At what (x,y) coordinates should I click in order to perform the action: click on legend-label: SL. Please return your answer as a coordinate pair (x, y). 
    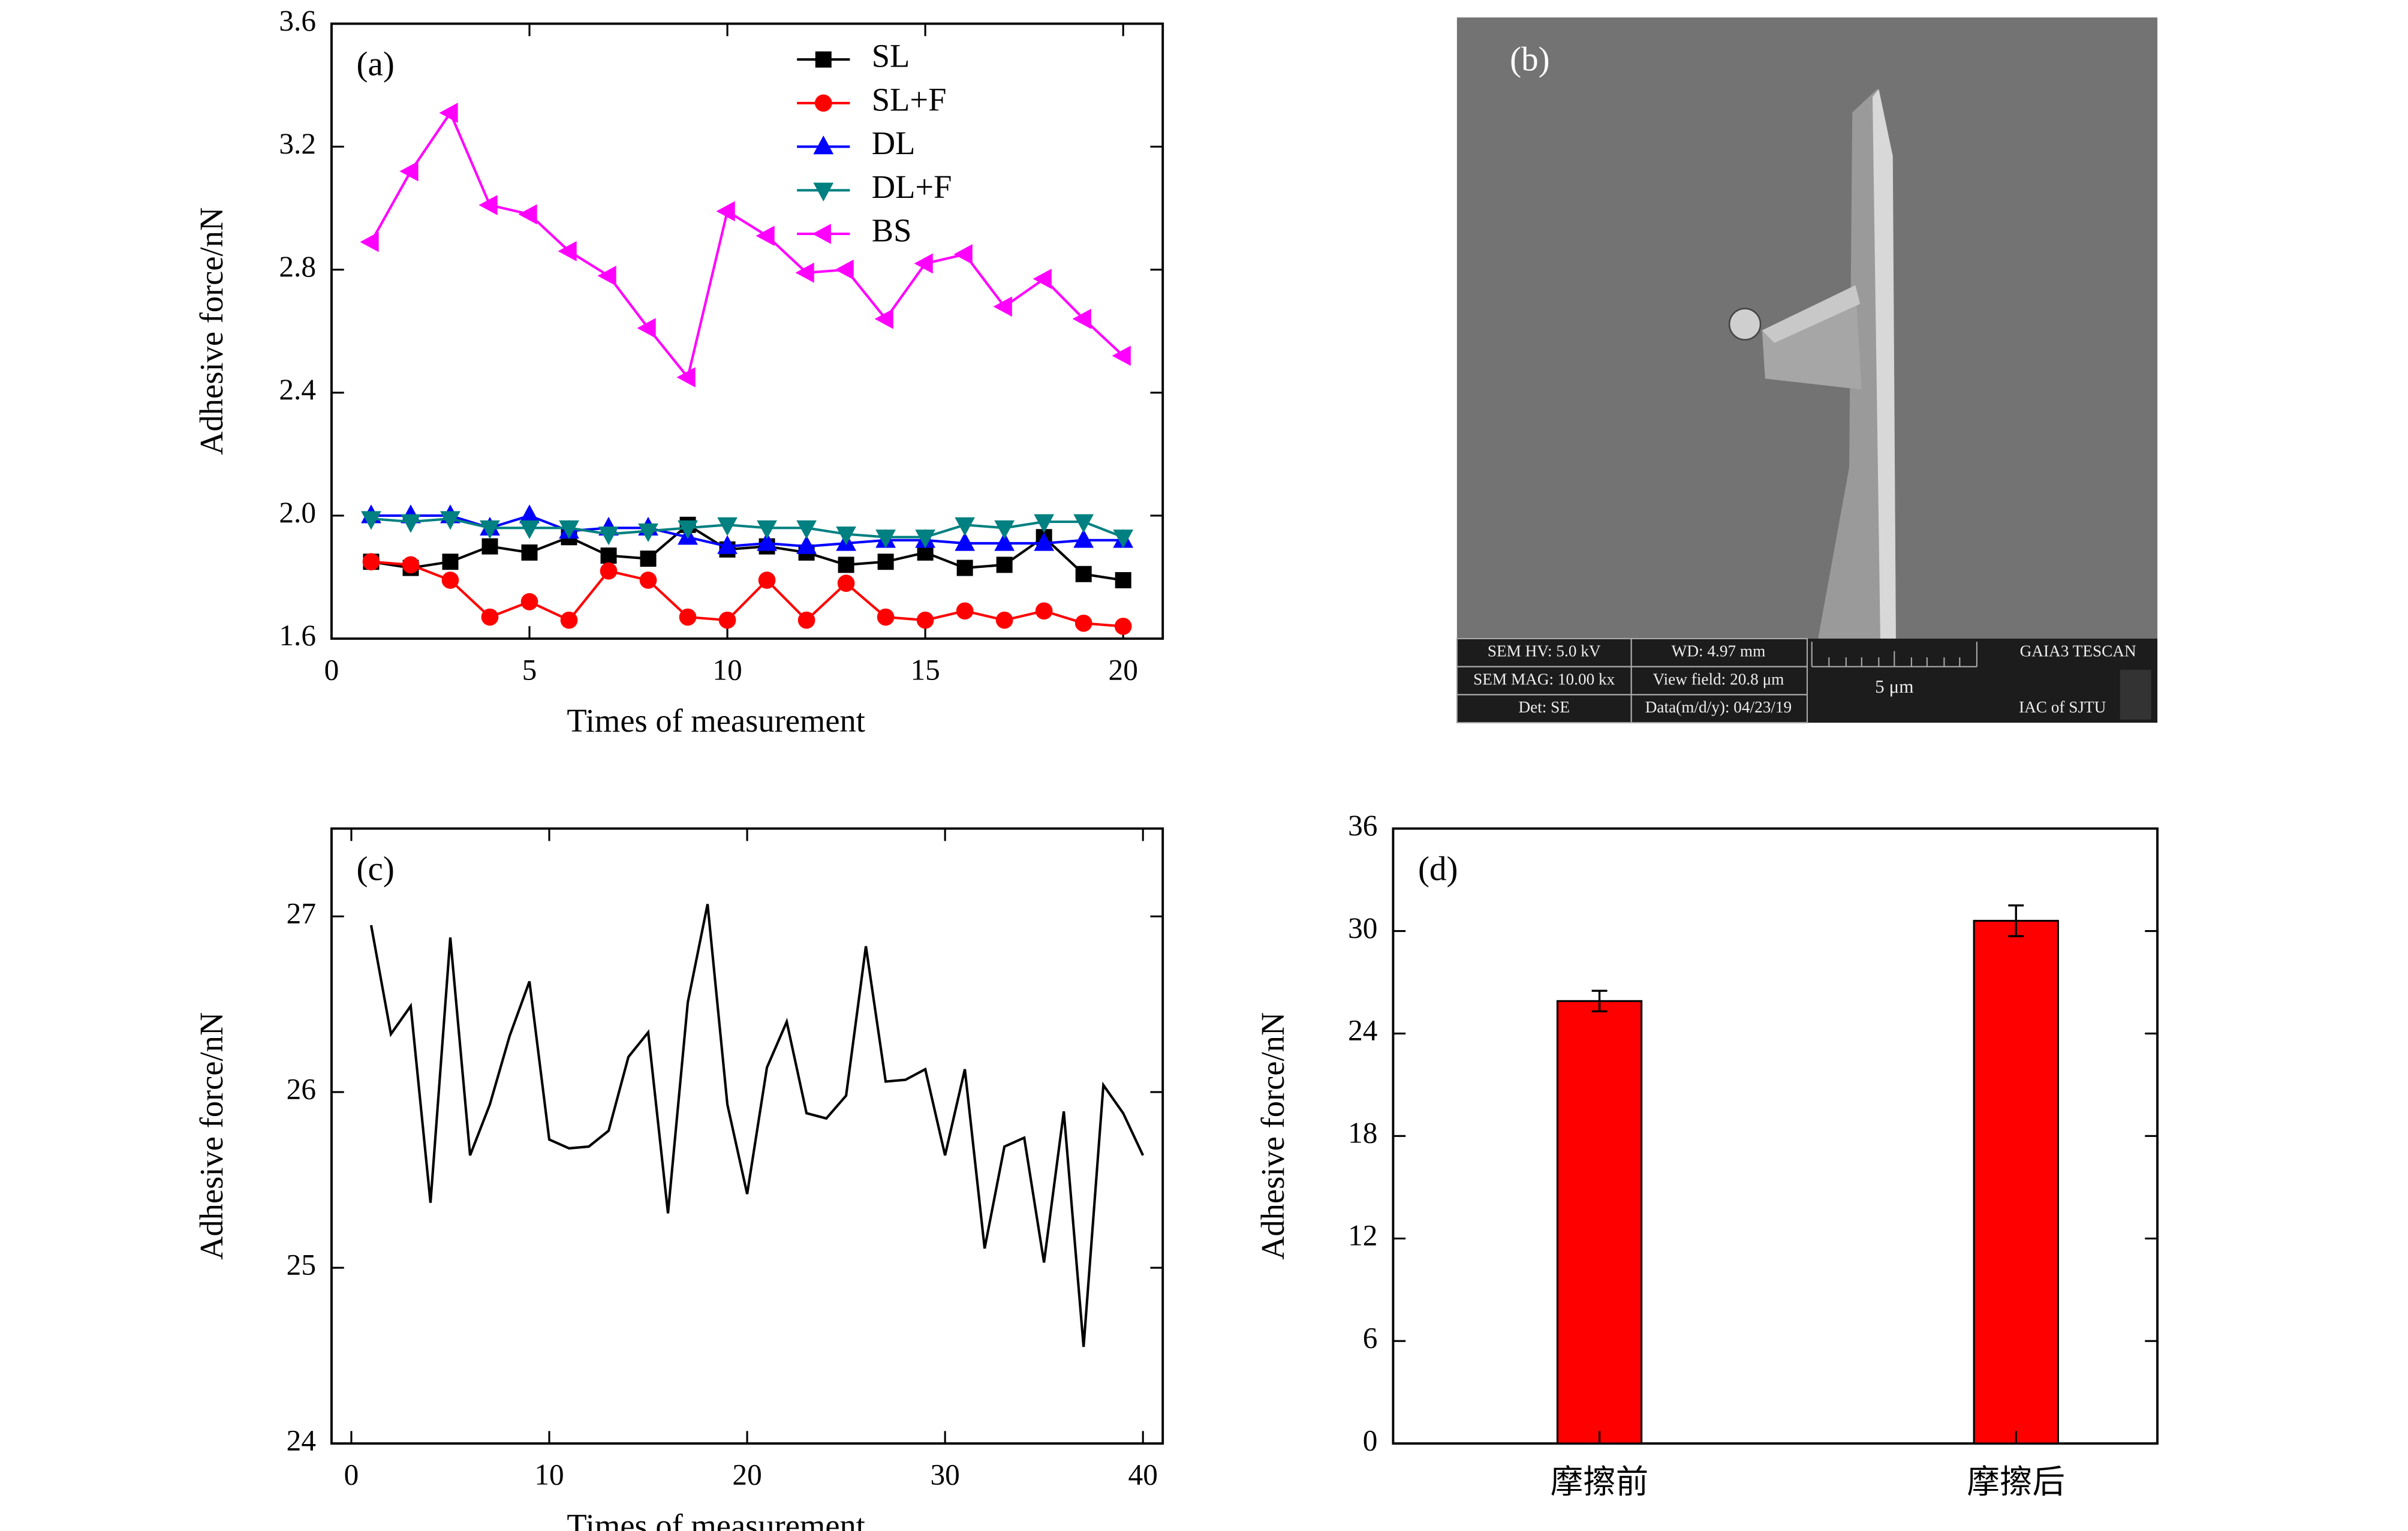
    Looking at the image, I should click on (891, 56).